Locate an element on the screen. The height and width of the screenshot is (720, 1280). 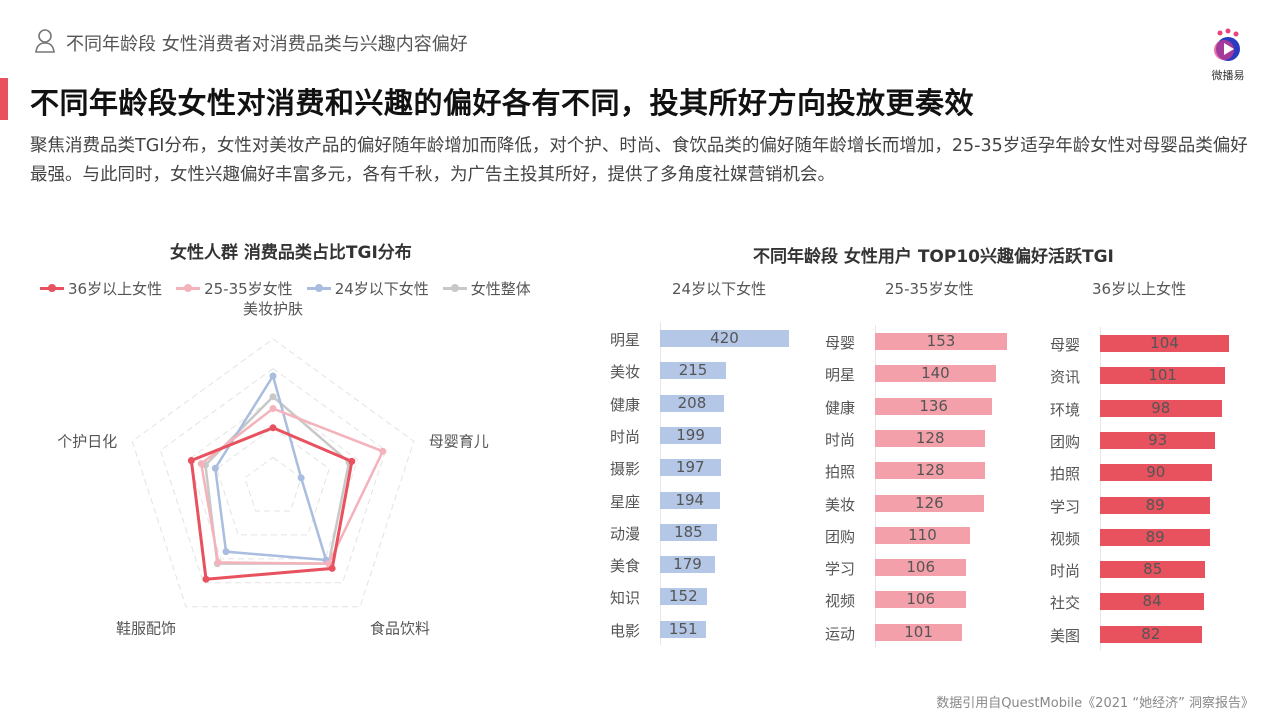
bar: 85 is located at coordinates (1153, 570).